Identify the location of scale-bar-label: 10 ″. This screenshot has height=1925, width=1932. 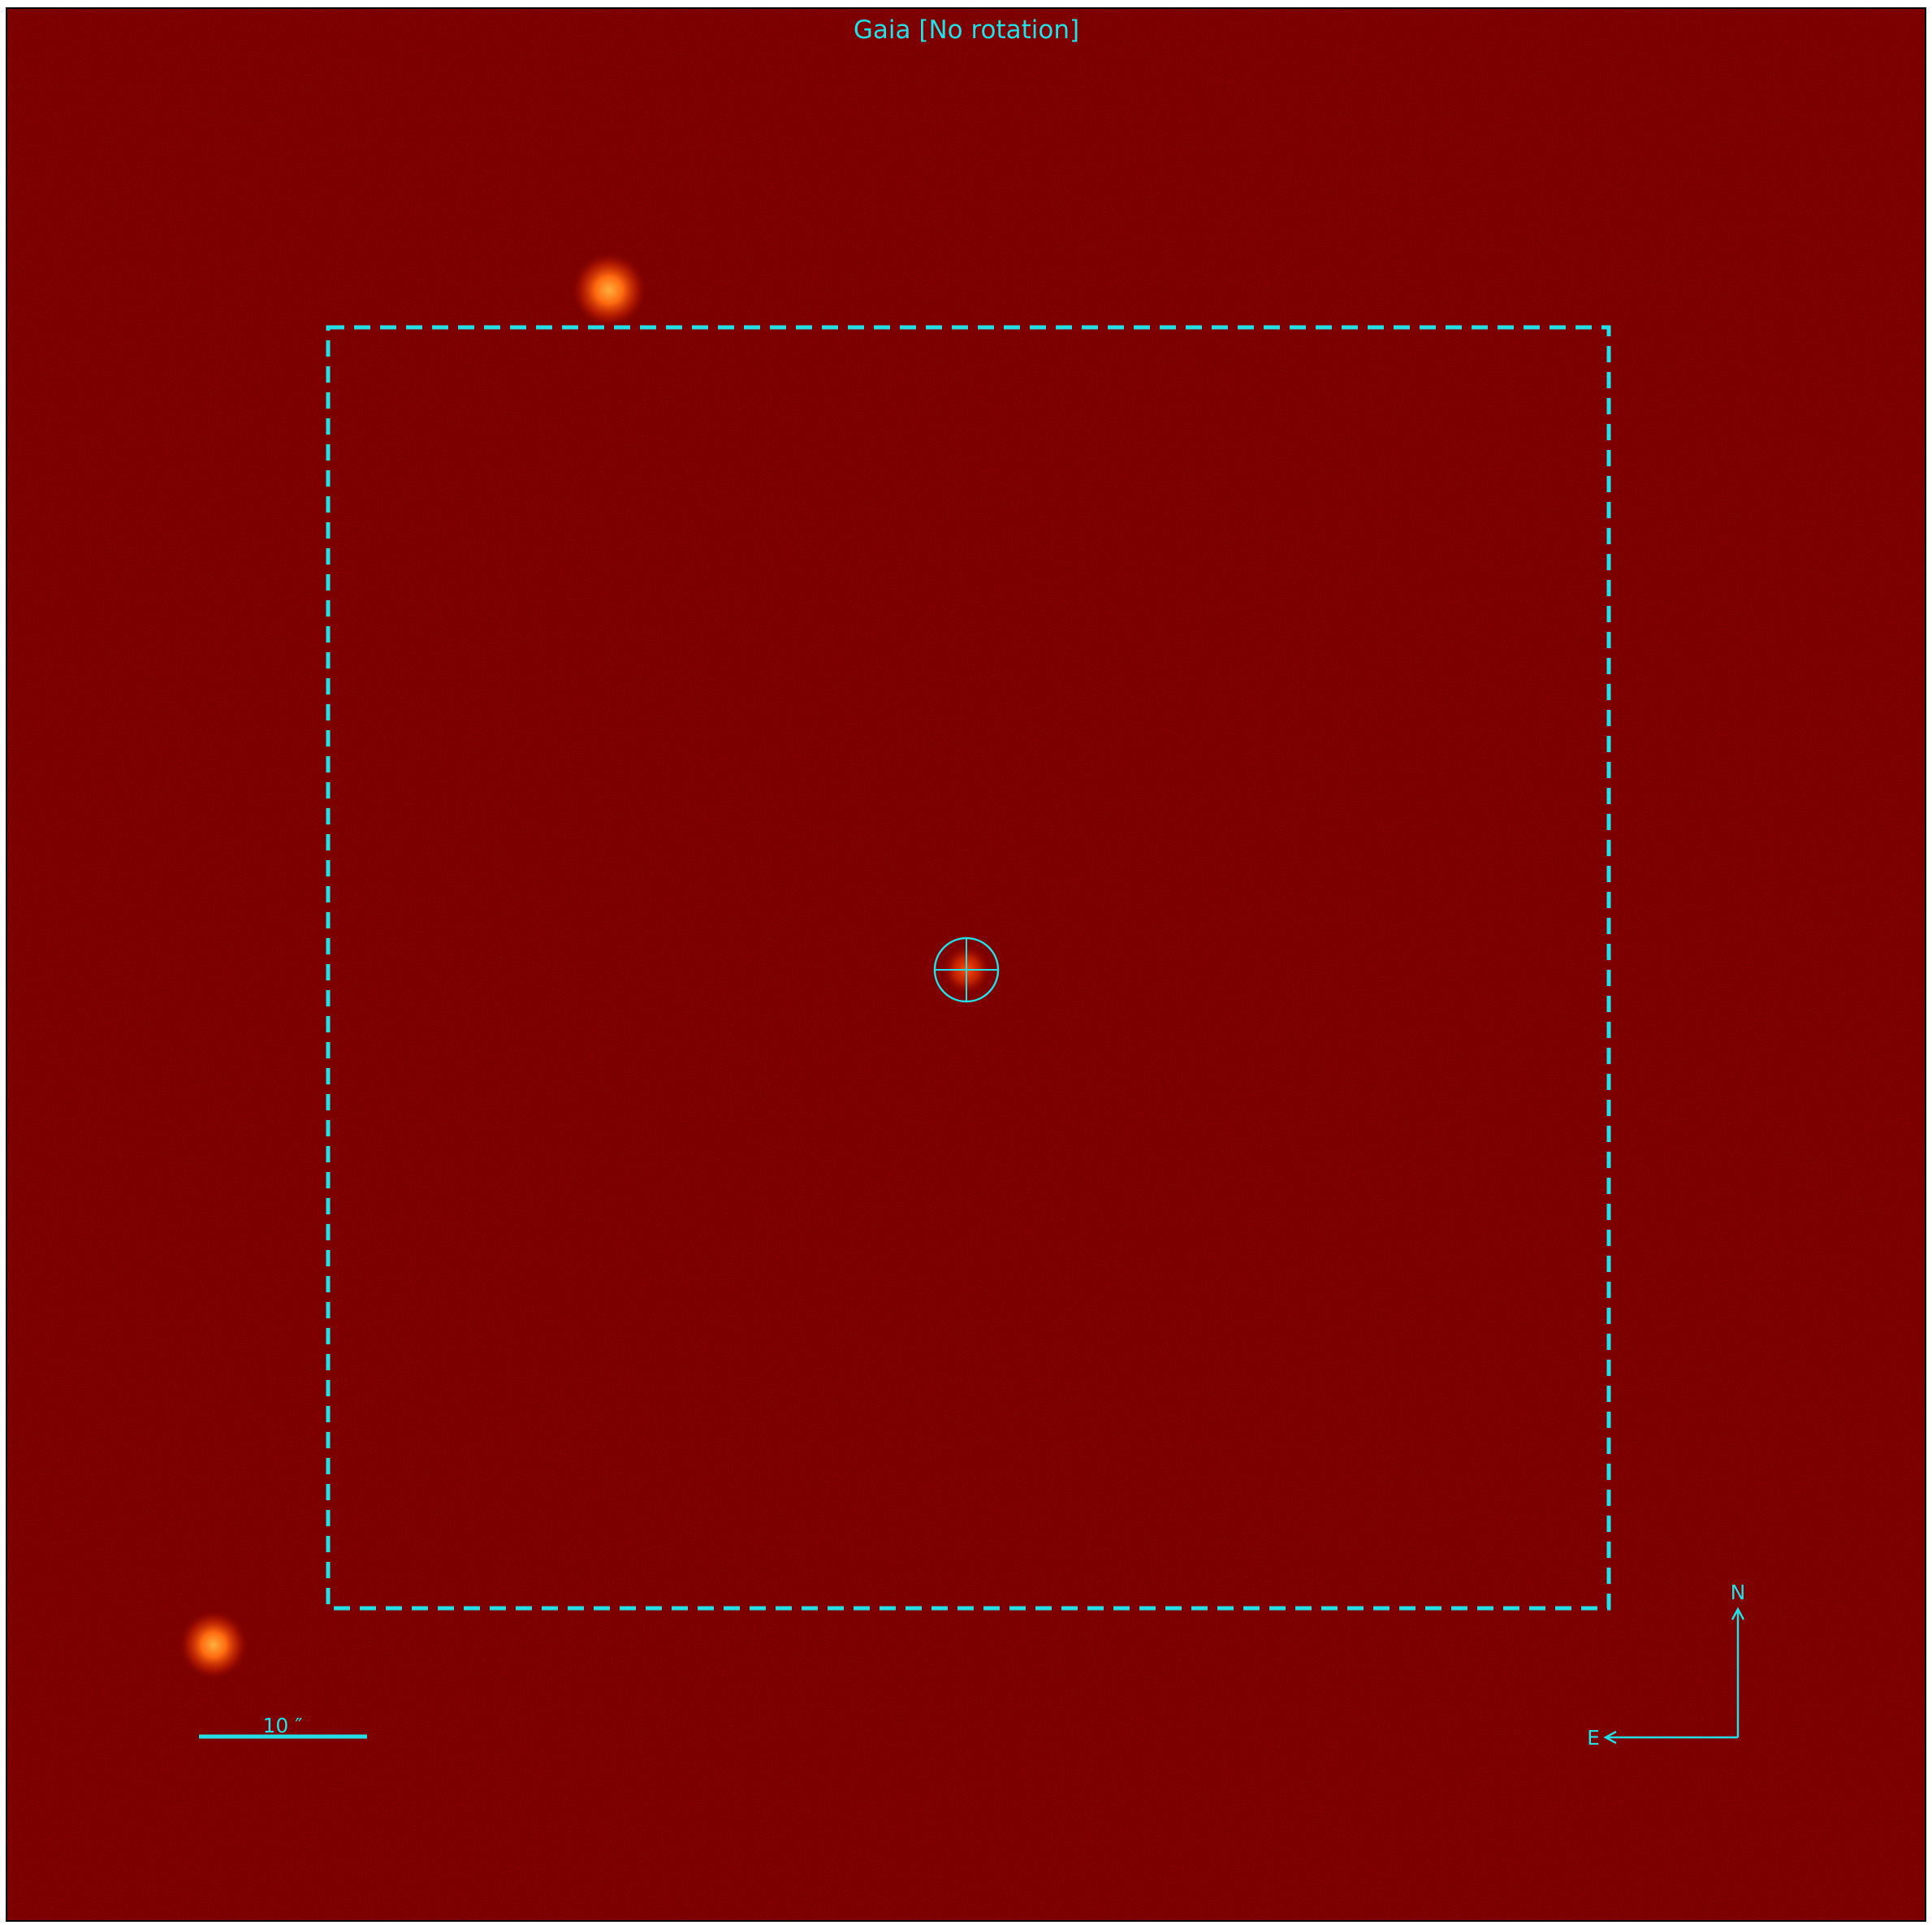
(282, 1725).